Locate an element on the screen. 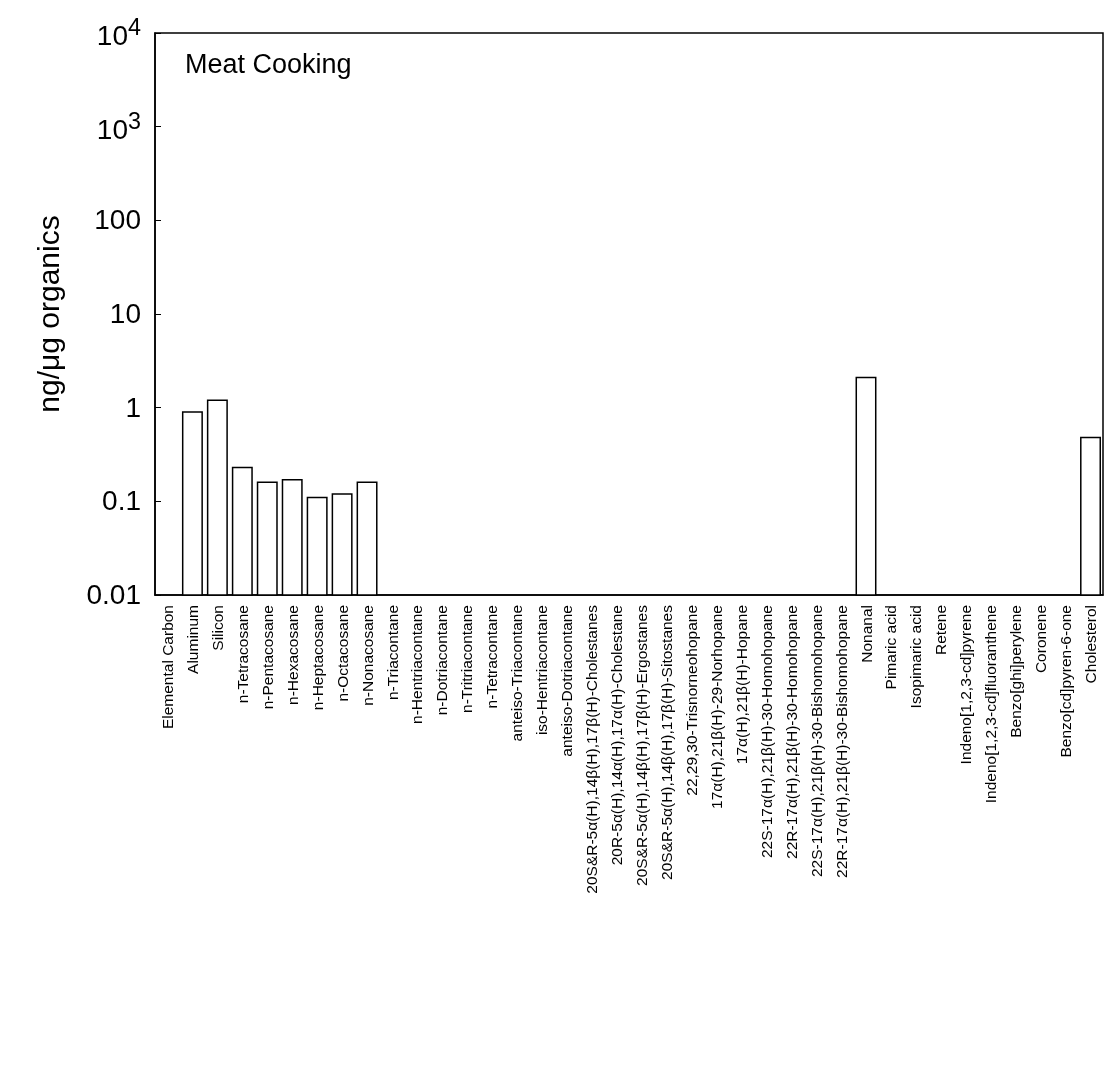  x-tick-label: 20S&R-5α(H),14β(H),17β(H)-Ergostanes is located at coordinates (641, 745).